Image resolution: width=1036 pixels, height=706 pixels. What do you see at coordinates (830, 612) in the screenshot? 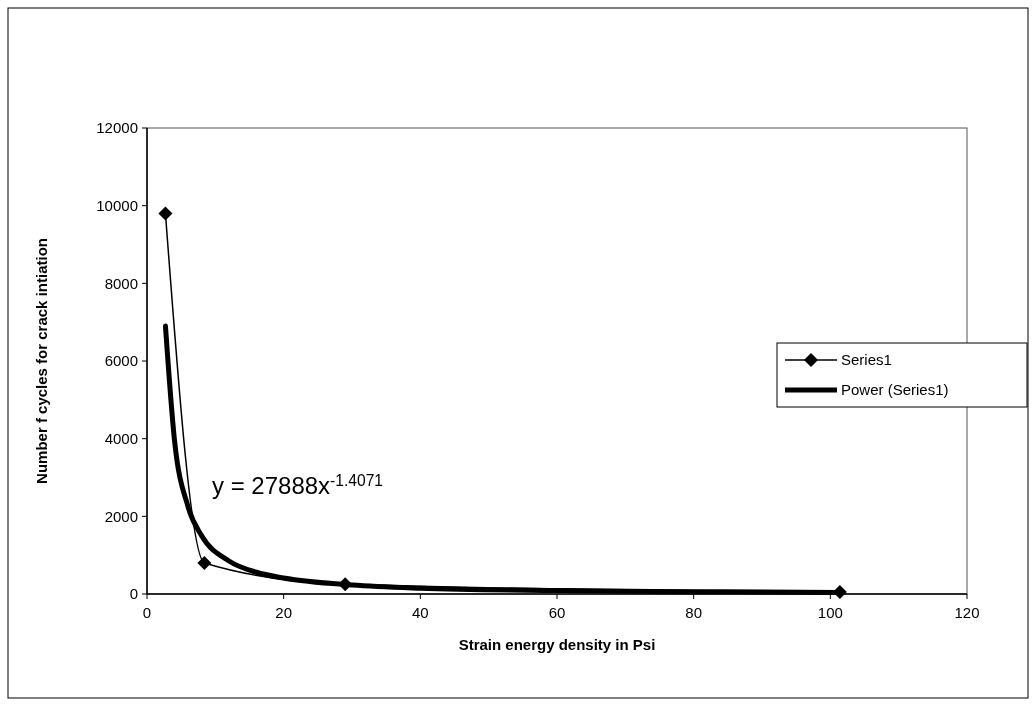
I see `x-tick-label: 100` at bounding box center [830, 612].